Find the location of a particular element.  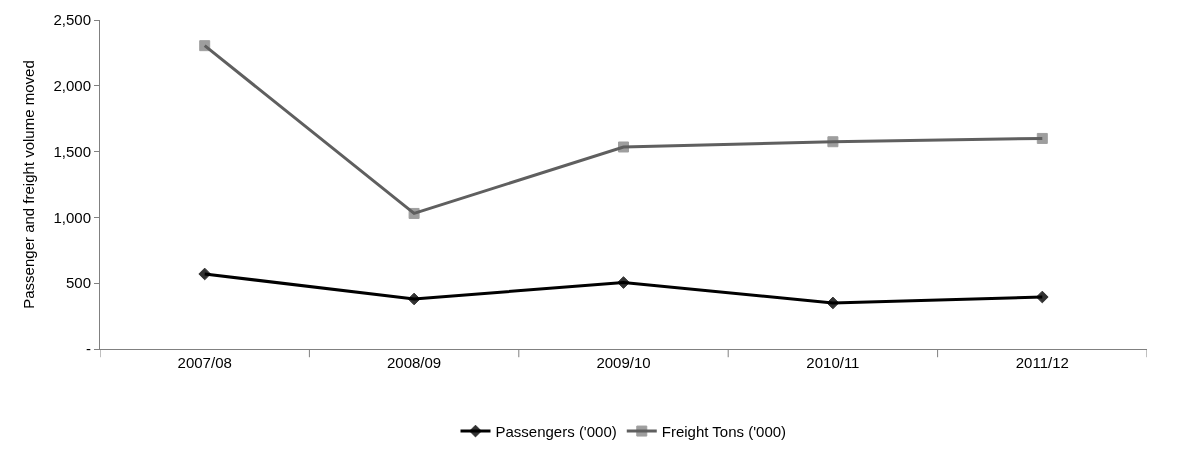

x-tick-label: 2007/08 is located at coordinates (204, 362).